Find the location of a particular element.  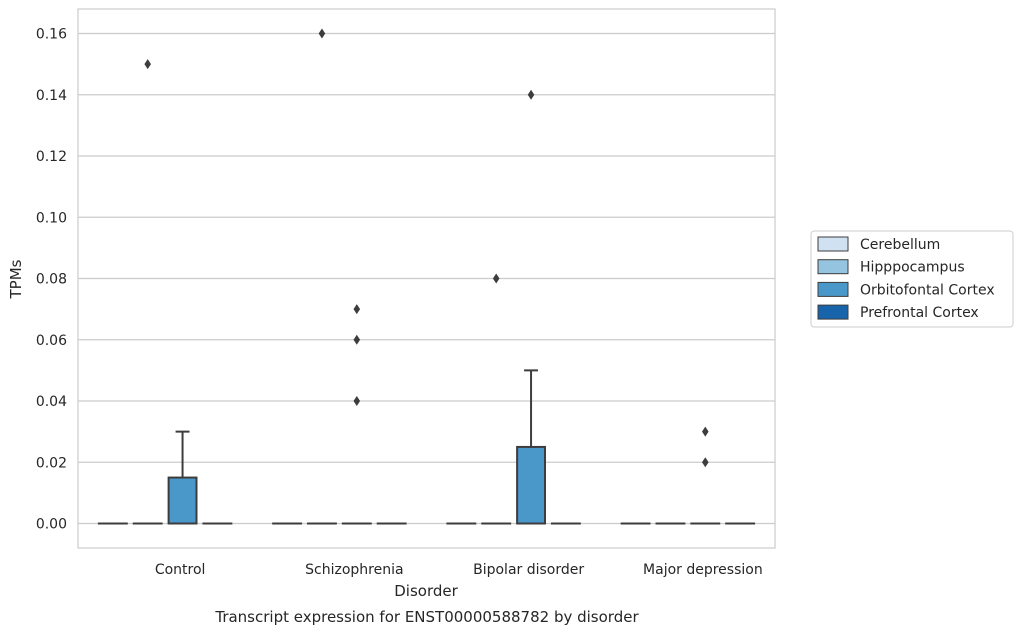

y-tick-label: 0.04 is located at coordinates (51, 402).